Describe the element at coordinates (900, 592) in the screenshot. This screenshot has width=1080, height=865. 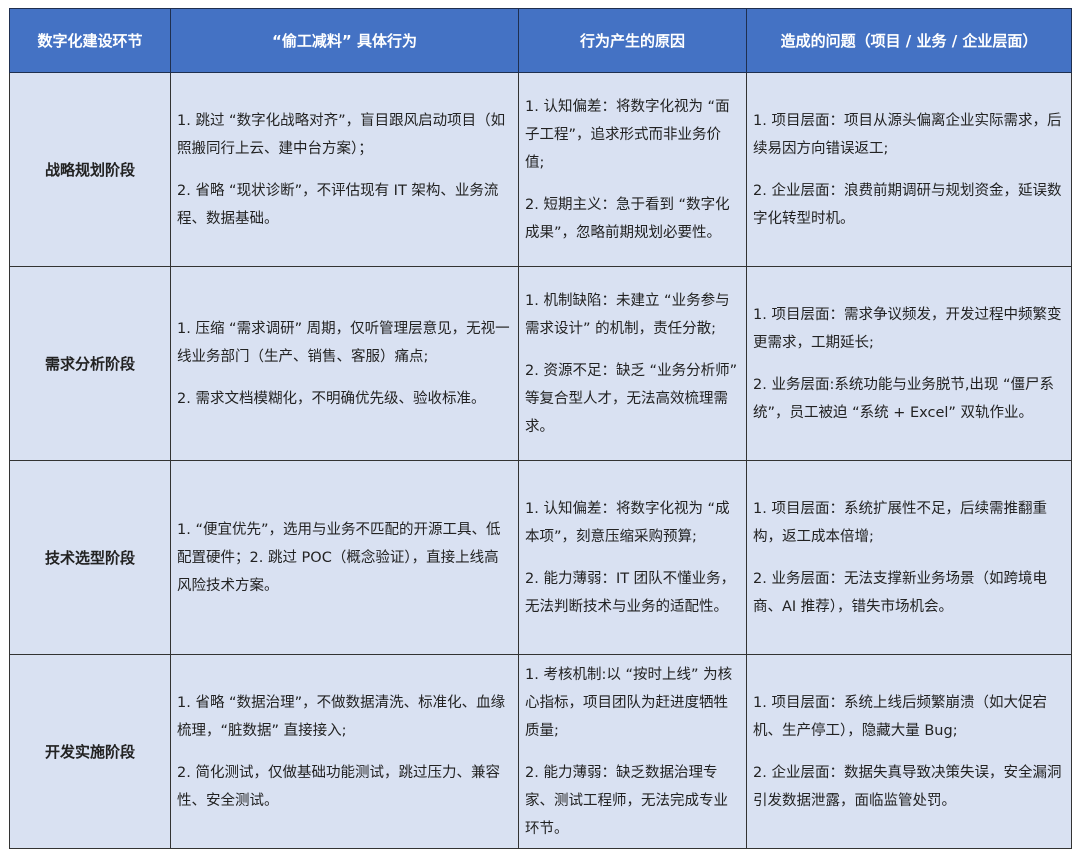
I see `problem-item: 2. 业务层面：无法支撑新业务场景（如跨境电商、AI 推荐），错失市场机会。` at that location.